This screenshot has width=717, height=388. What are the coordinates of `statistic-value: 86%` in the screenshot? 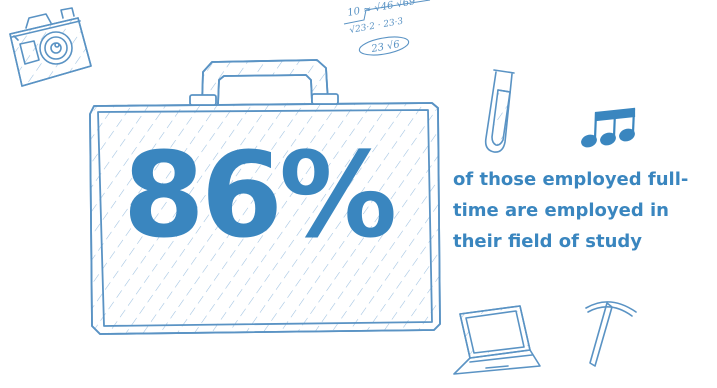 It's located at (259, 195).